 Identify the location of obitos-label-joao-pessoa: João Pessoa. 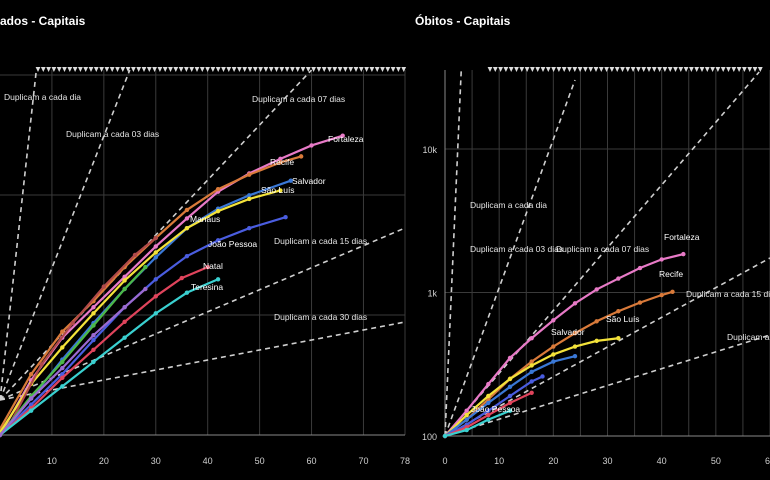
(495, 409).